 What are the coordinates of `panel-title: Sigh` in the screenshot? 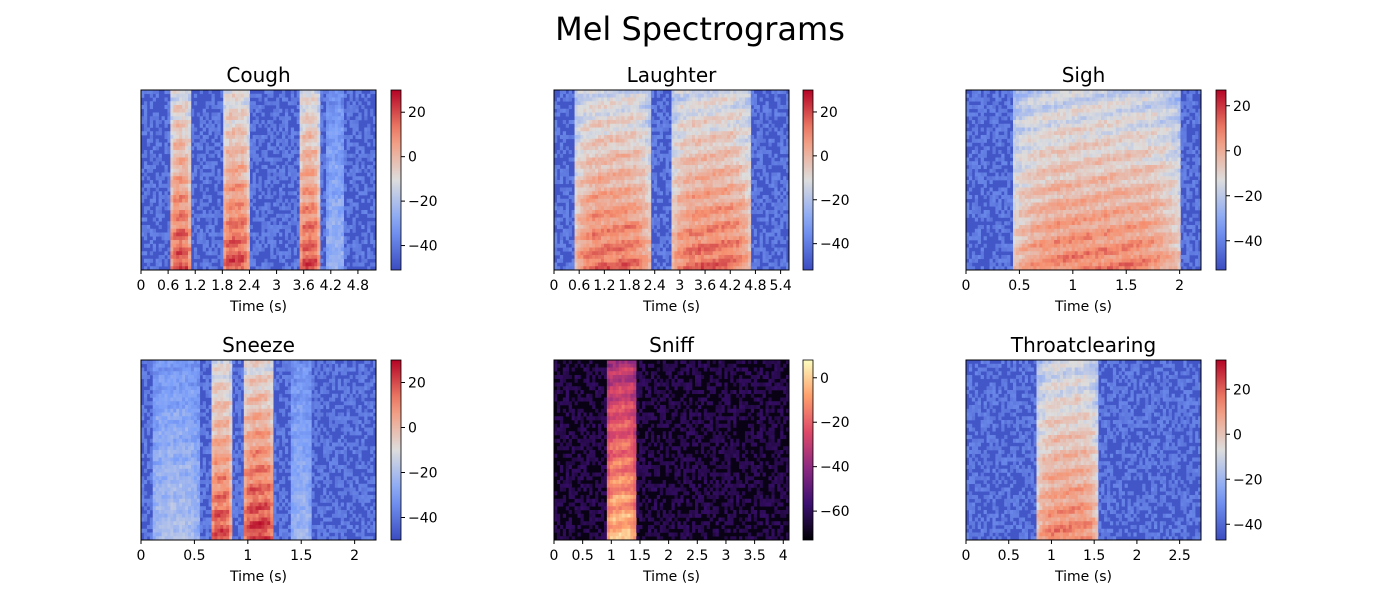 It's located at (1084, 75).